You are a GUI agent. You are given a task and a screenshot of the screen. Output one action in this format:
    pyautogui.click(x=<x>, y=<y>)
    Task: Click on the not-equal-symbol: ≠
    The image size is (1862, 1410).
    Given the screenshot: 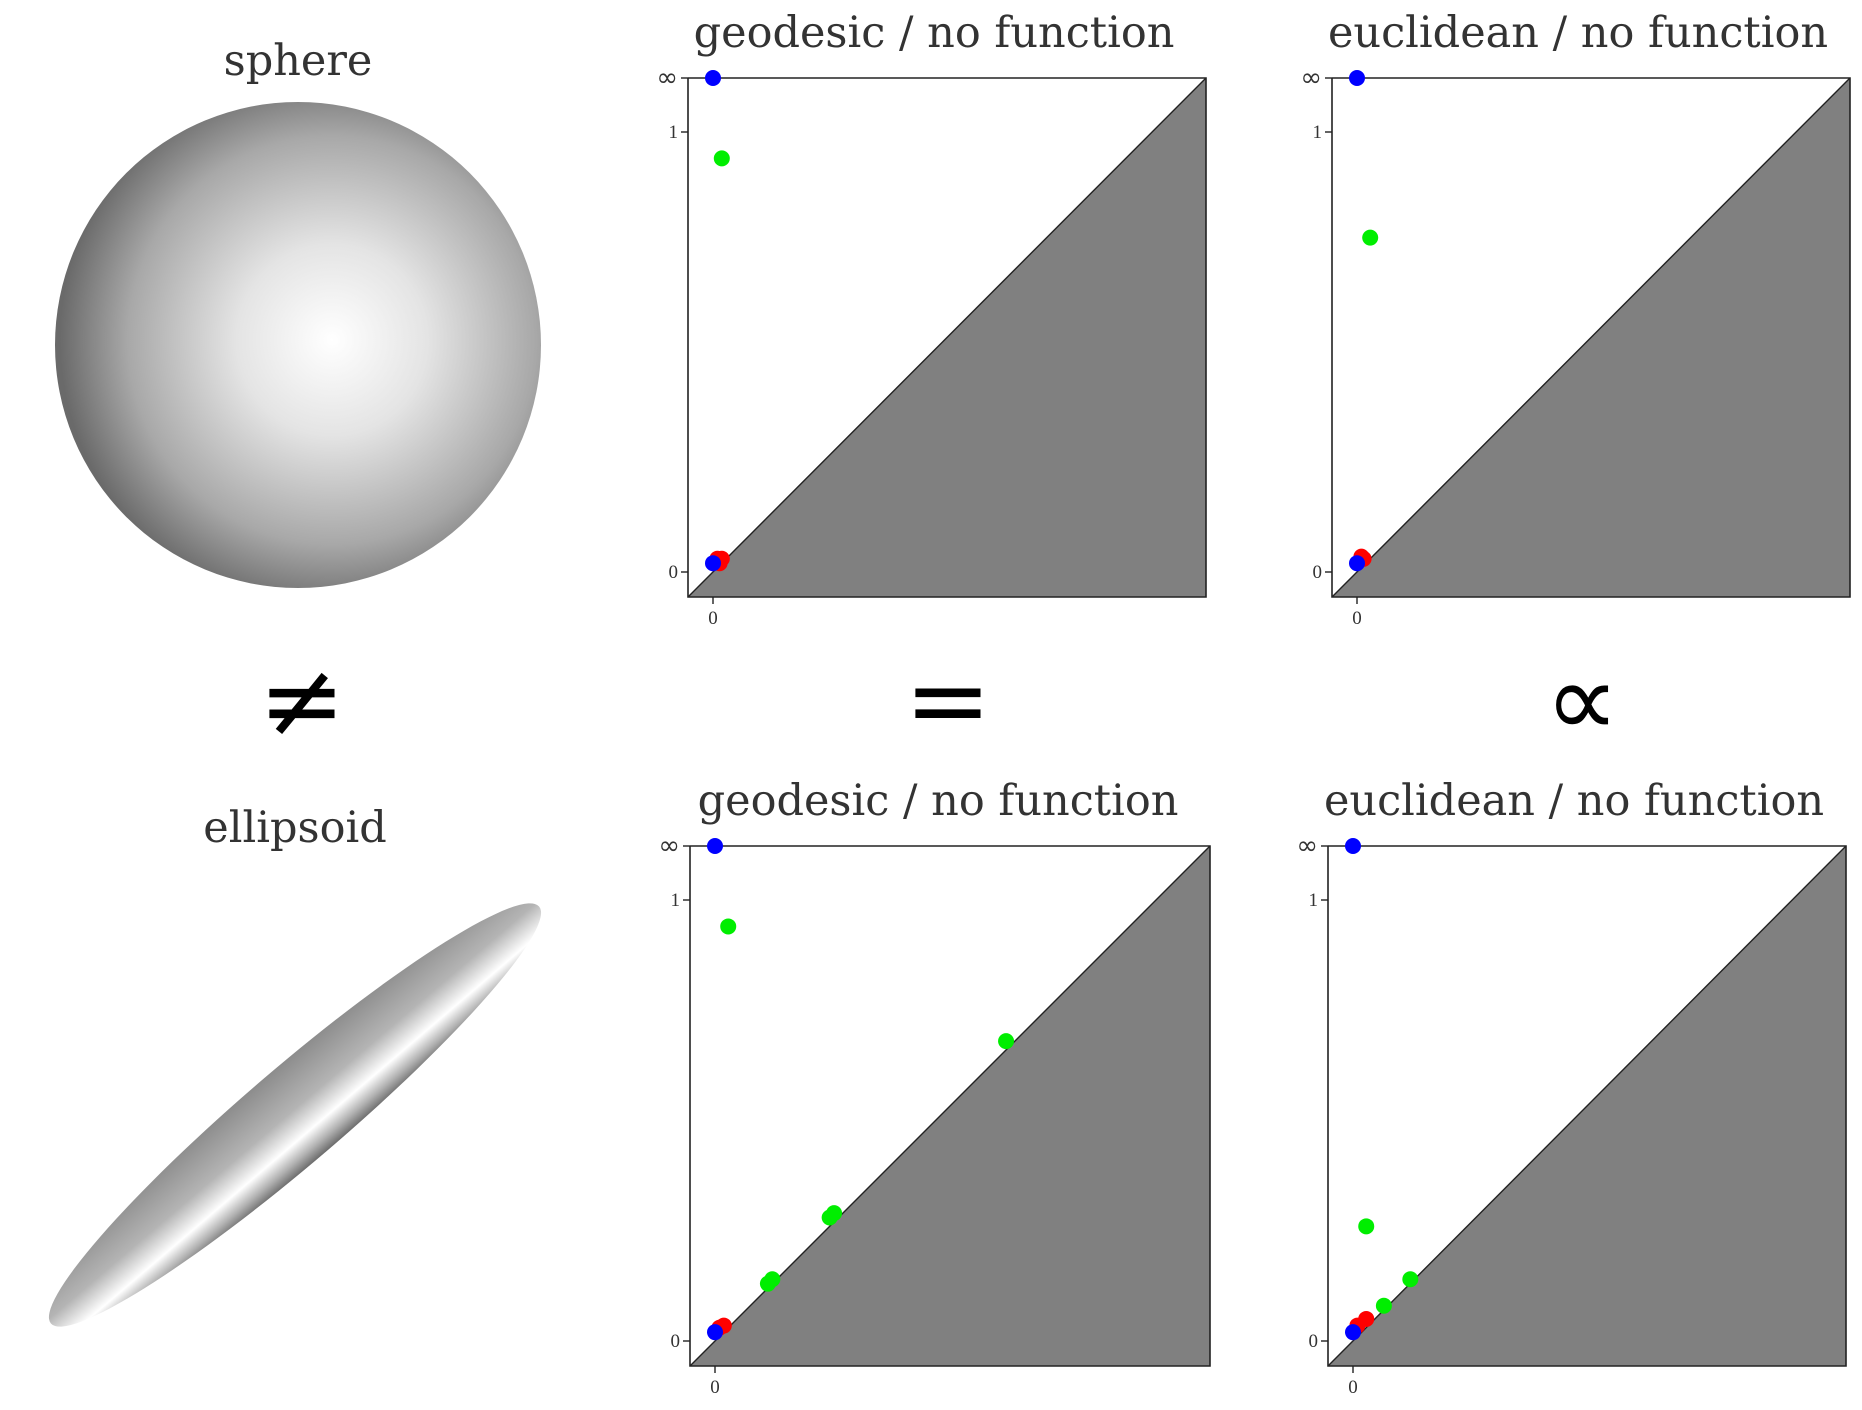 What is the action you would take?
    pyautogui.click(x=302, y=700)
    